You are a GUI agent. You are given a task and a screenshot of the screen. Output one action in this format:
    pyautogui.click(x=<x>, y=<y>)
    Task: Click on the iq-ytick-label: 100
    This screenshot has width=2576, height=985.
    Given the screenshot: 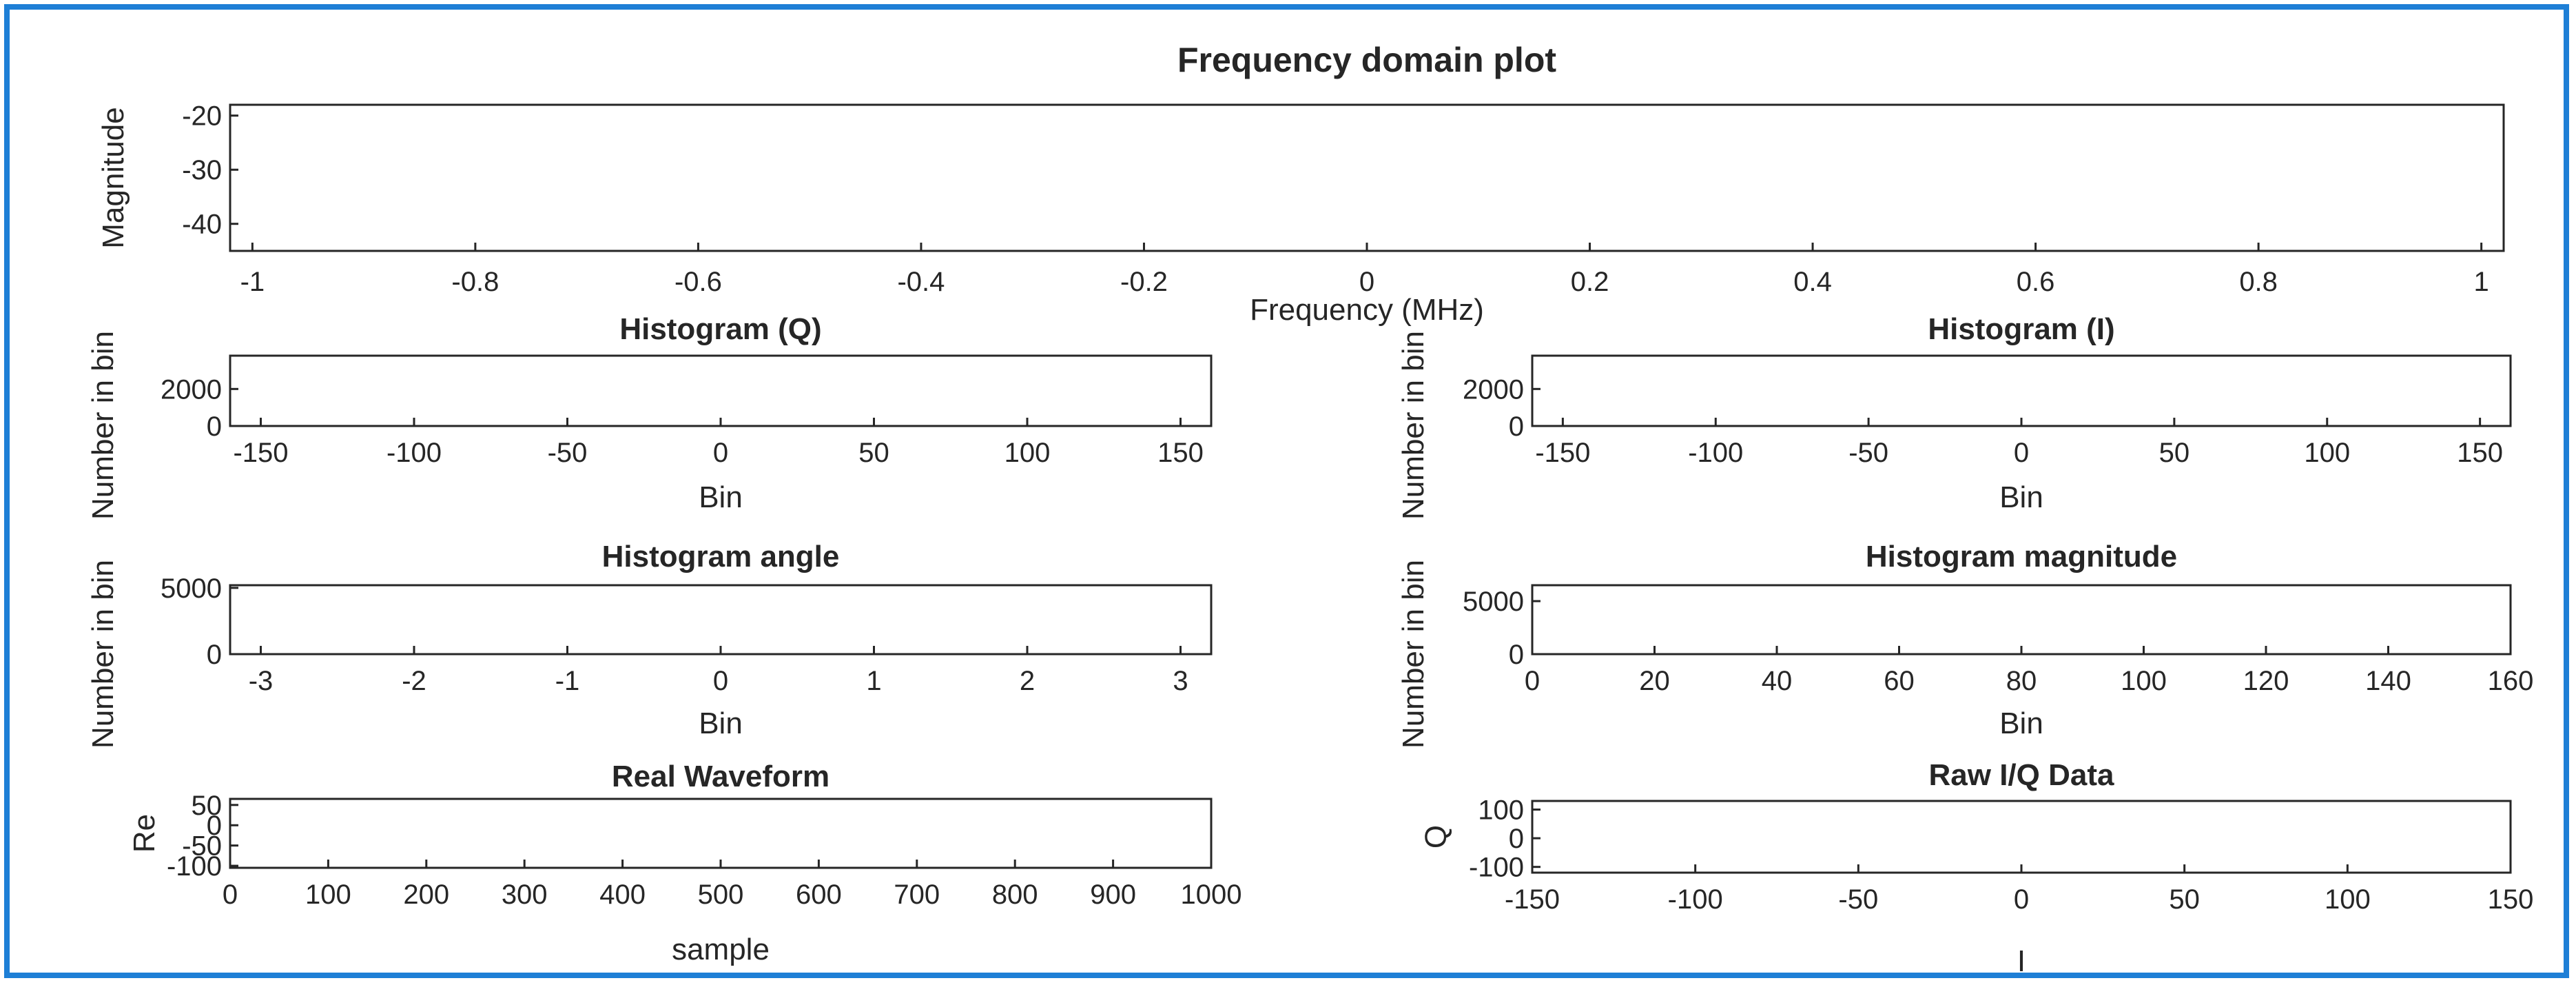 What is the action you would take?
    pyautogui.click(x=1501, y=810)
    